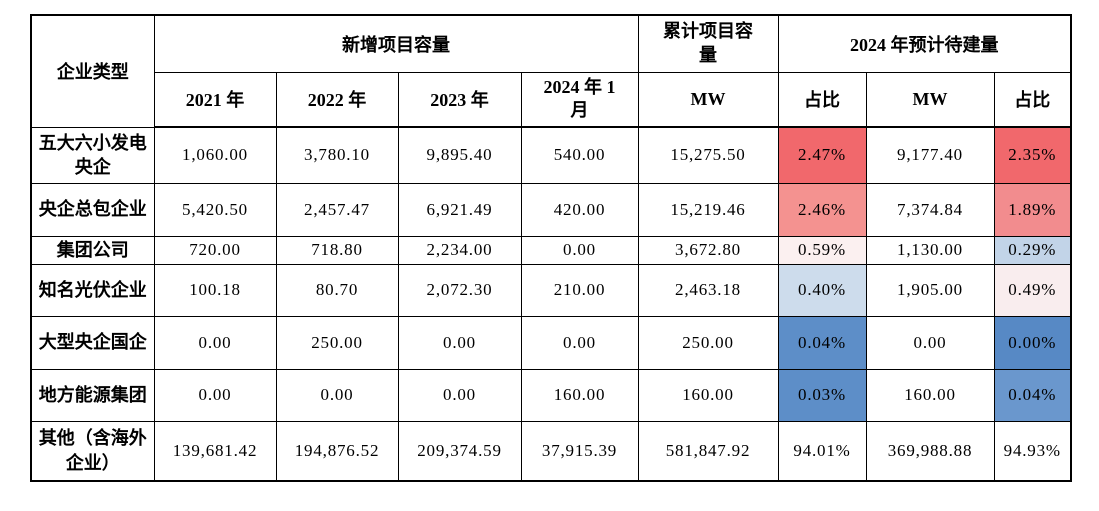 The width and height of the screenshot is (1099, 511). I want to click on table-cell: 139,681.42, so click(215, 451).